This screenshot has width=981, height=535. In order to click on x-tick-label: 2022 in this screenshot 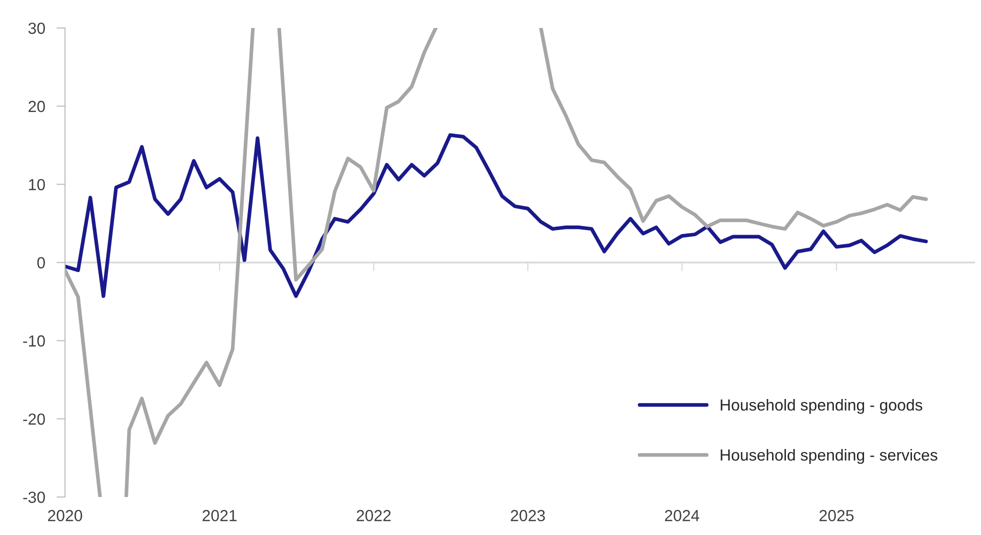, I will do `click(373, 516)`.